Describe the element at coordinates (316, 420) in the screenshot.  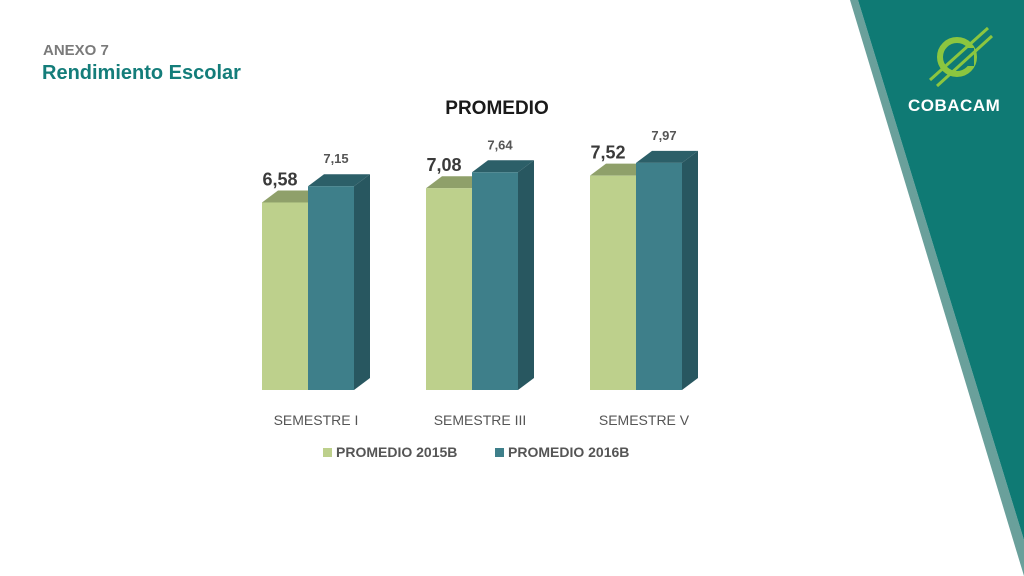
I see `category-label: SEMESTRE I` at that location.